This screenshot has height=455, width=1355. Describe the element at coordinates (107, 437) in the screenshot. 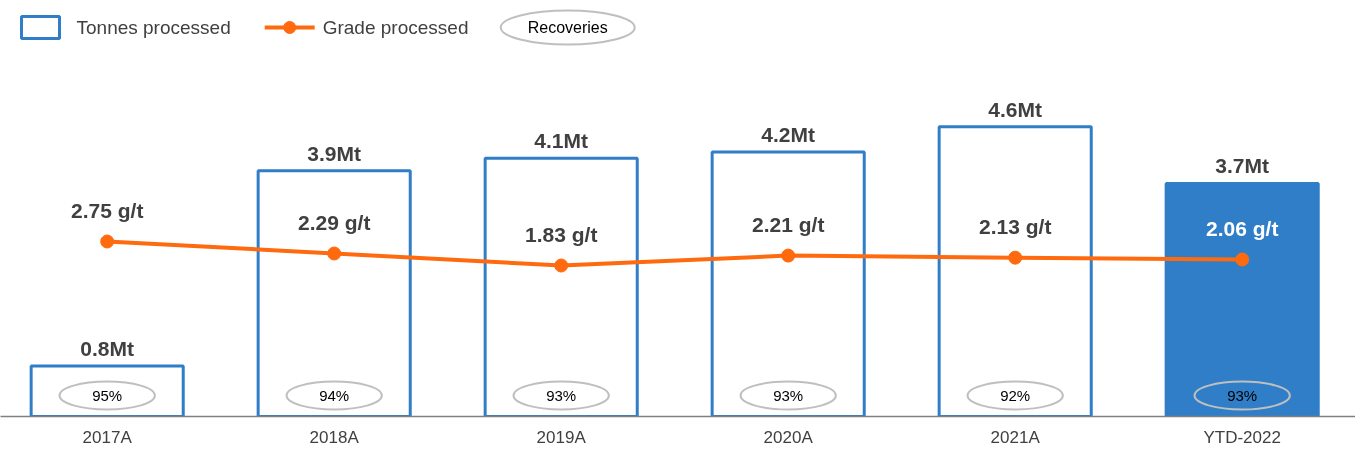

I see `x-tick-label: 2017A` at that location.